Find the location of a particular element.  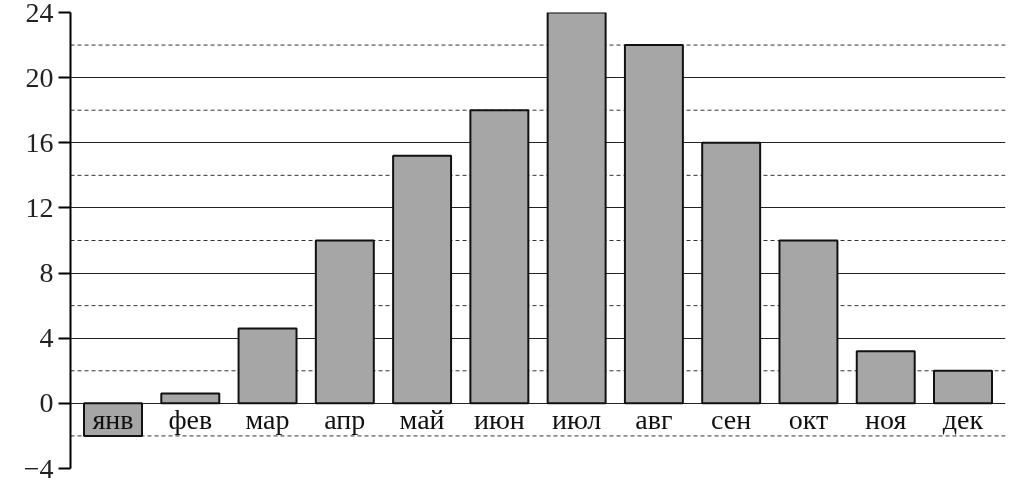

x-tick-label: апр is located at coordinates (345, 420).